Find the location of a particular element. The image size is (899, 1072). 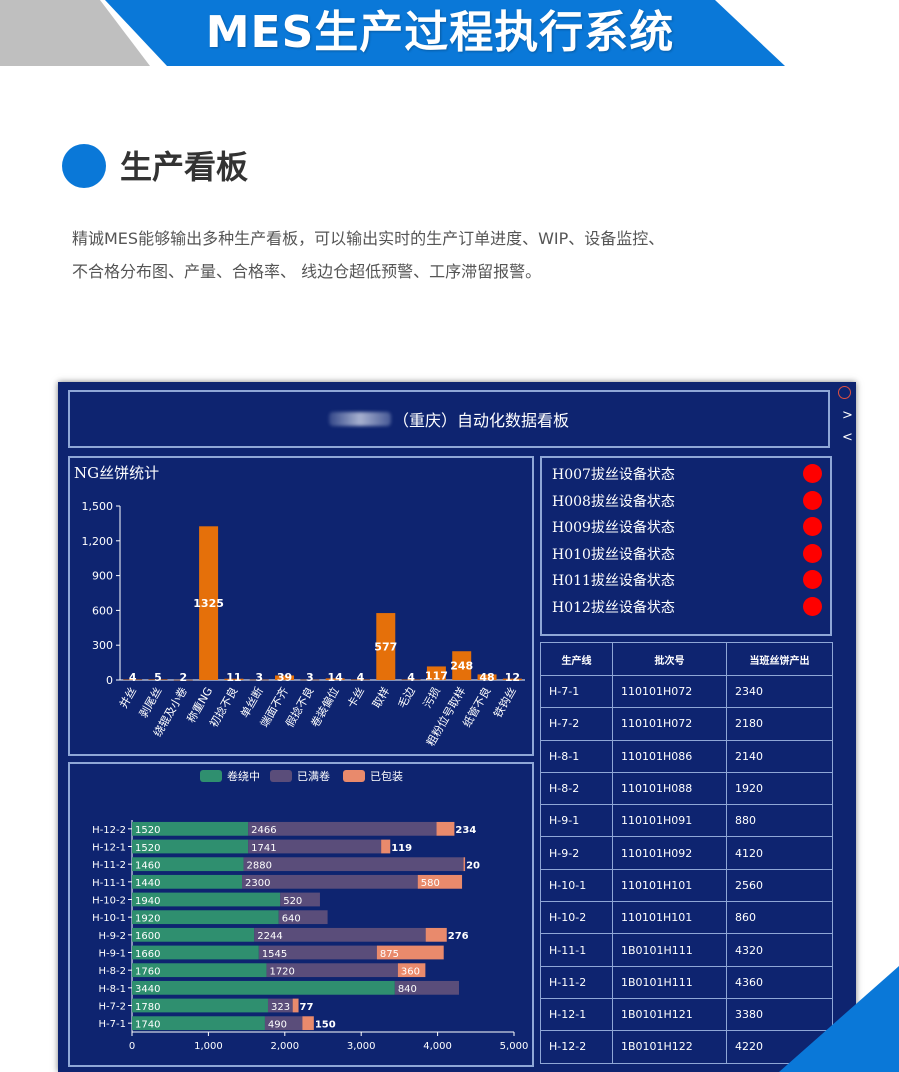

y-category-label: H-10-2 is located at coordinates (109, 901).